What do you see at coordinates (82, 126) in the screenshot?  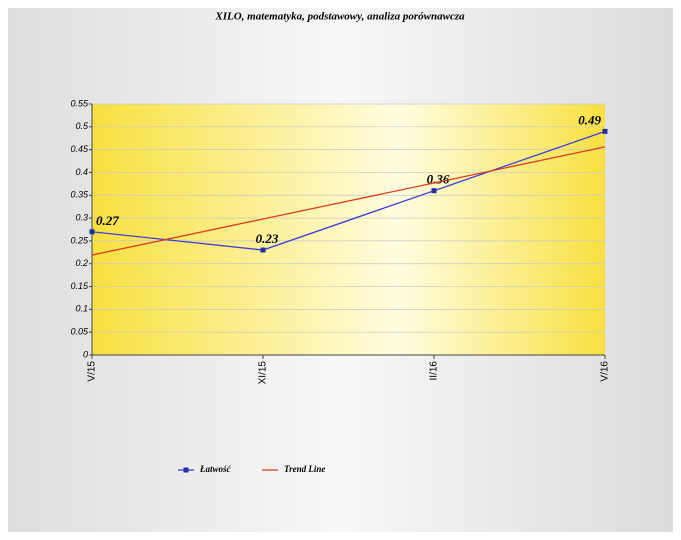 I see `y-tick-label: 0.5` at bounding box center [82, 126].